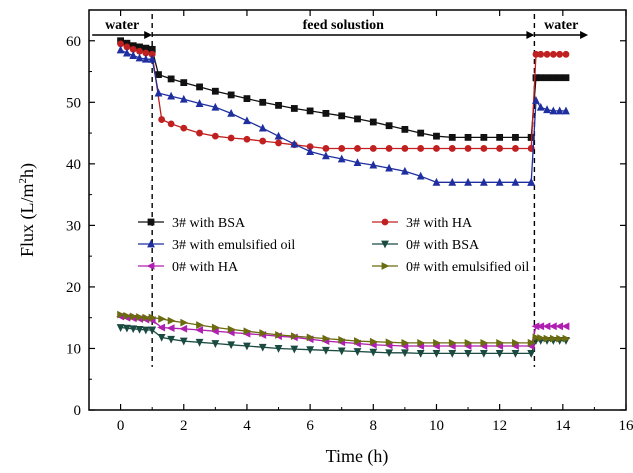 The width and height of the screenshot is (633, 473). I want to click on y-axis-title: Flux (L/m2h), so click(27, 210).